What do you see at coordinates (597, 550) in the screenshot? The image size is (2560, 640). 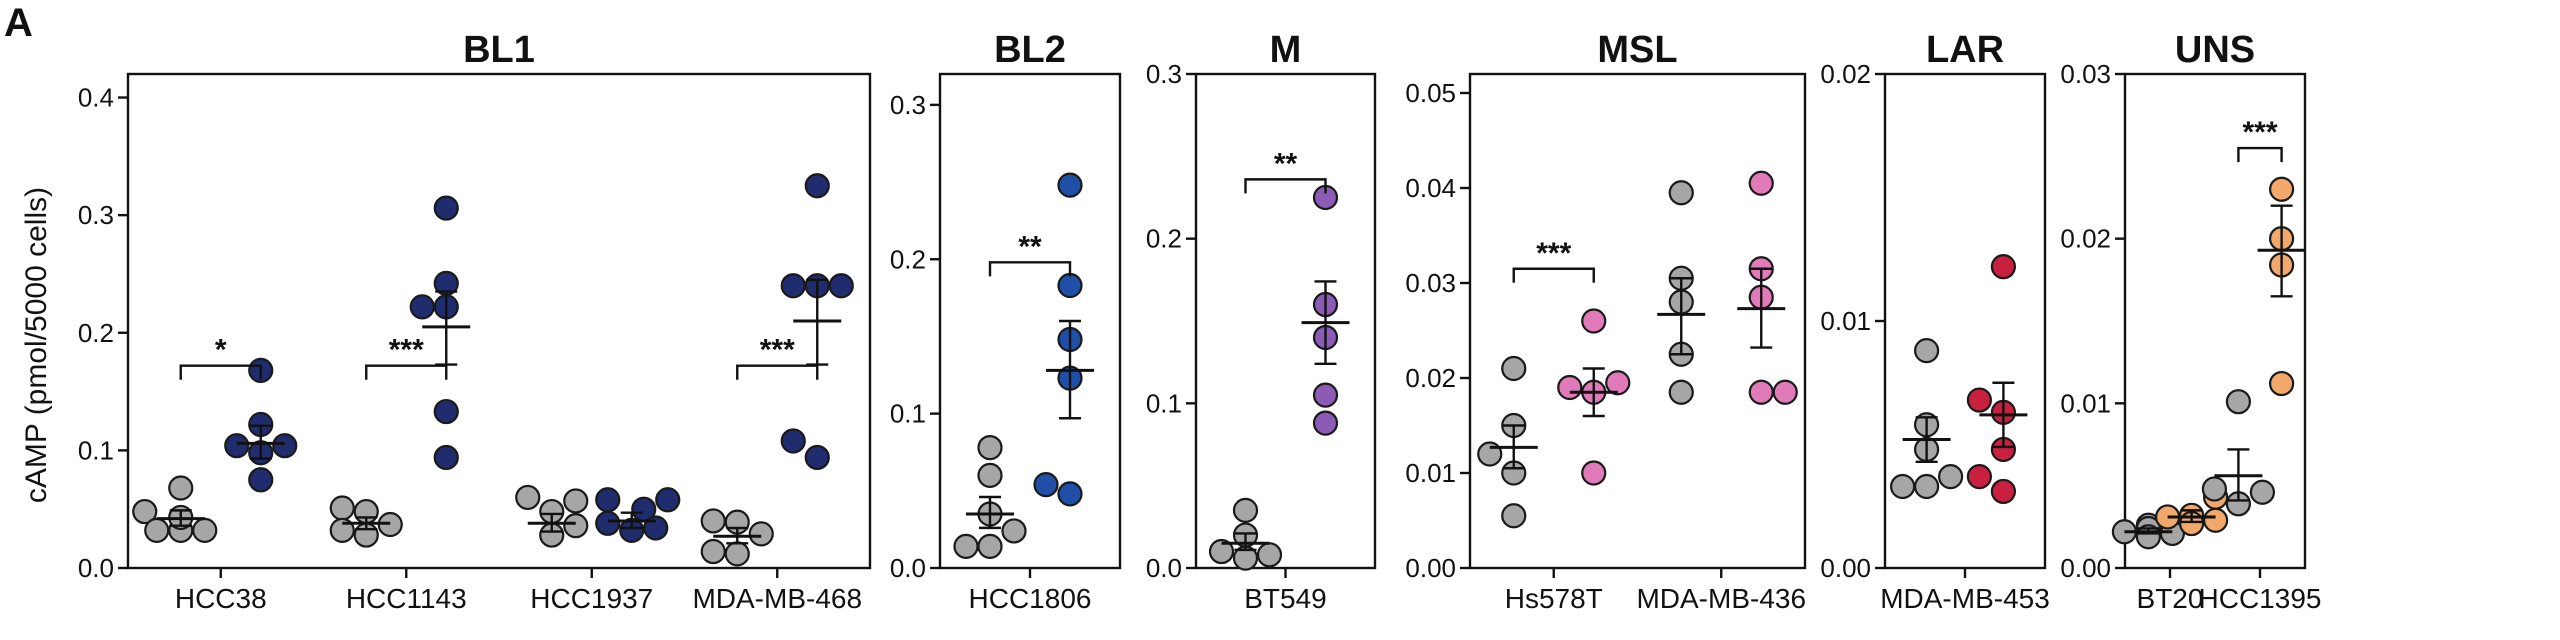 I see `group-hcc1937: HCC1937` at bounding box center [597, 550].